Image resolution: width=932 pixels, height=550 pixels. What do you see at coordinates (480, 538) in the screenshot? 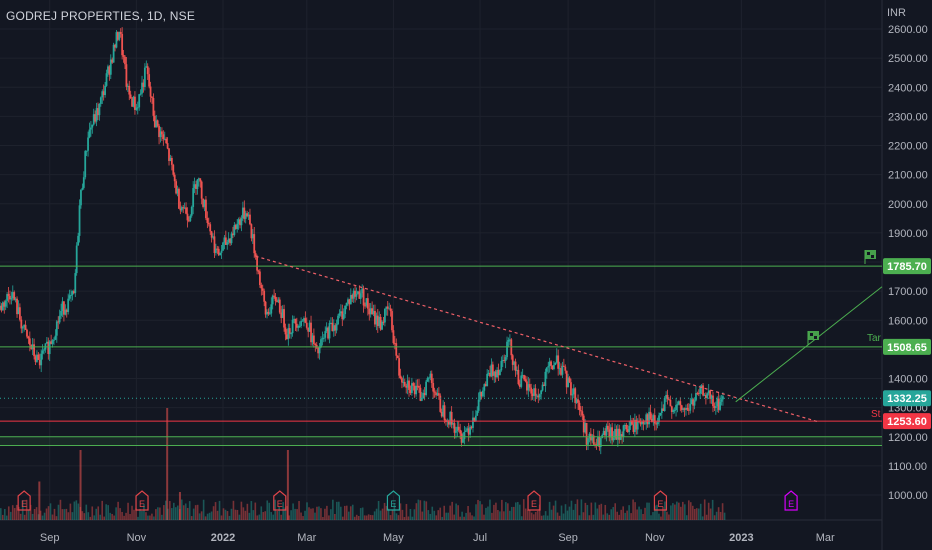
I see `x-tick-label: Jul` at bounding box center [480, 538].